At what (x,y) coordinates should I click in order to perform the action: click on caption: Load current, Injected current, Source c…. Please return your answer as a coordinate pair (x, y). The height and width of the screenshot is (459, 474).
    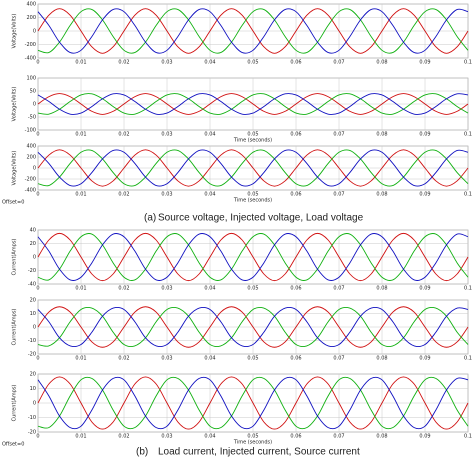
    Looking at the image, I should click on (259, 452).